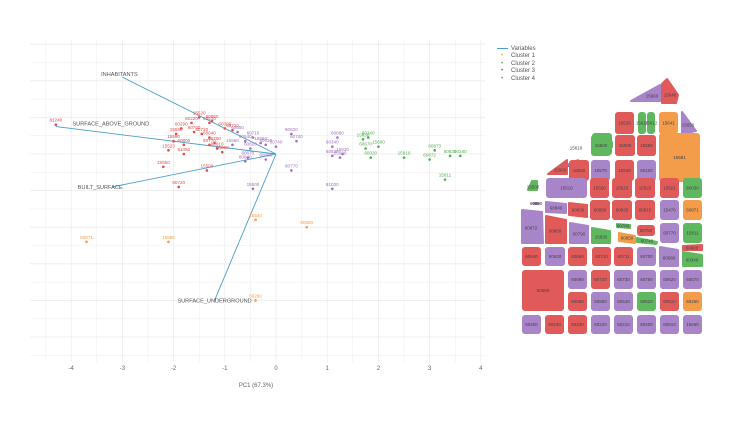 The width and height of the screenshot is (730, 441). I want to click on data-point-label: 15520, so click(199, 112).